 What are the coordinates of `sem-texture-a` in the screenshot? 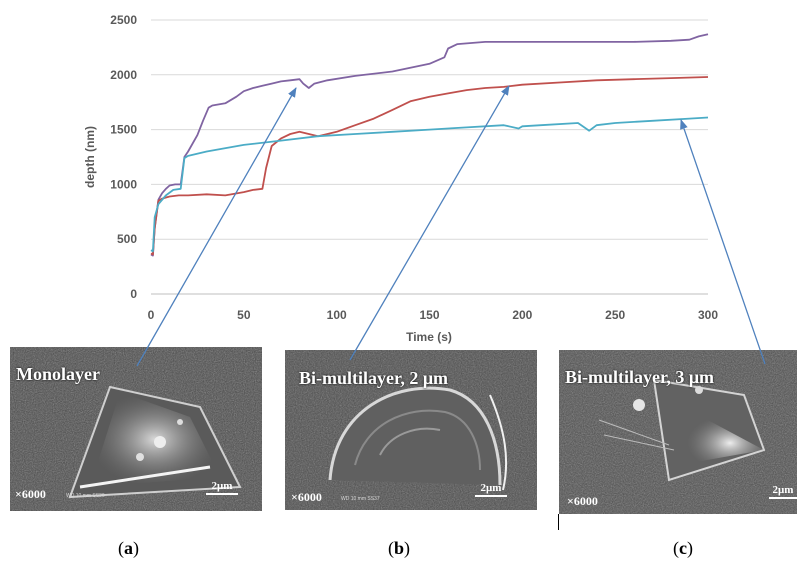 It's located at (136, 429).